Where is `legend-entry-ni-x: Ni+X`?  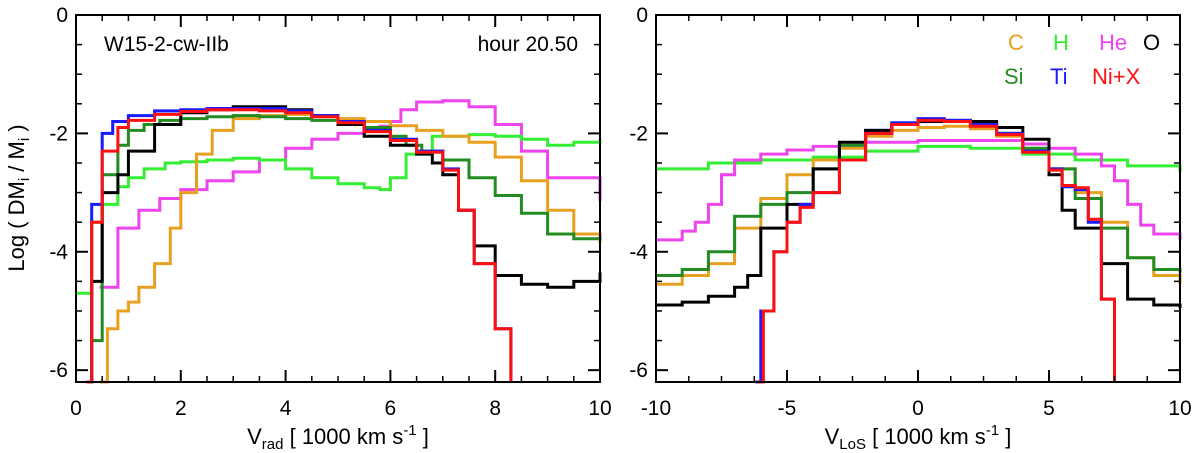 legend-entry-ni-x: Ni+X is located at coordinates (1116, 76).